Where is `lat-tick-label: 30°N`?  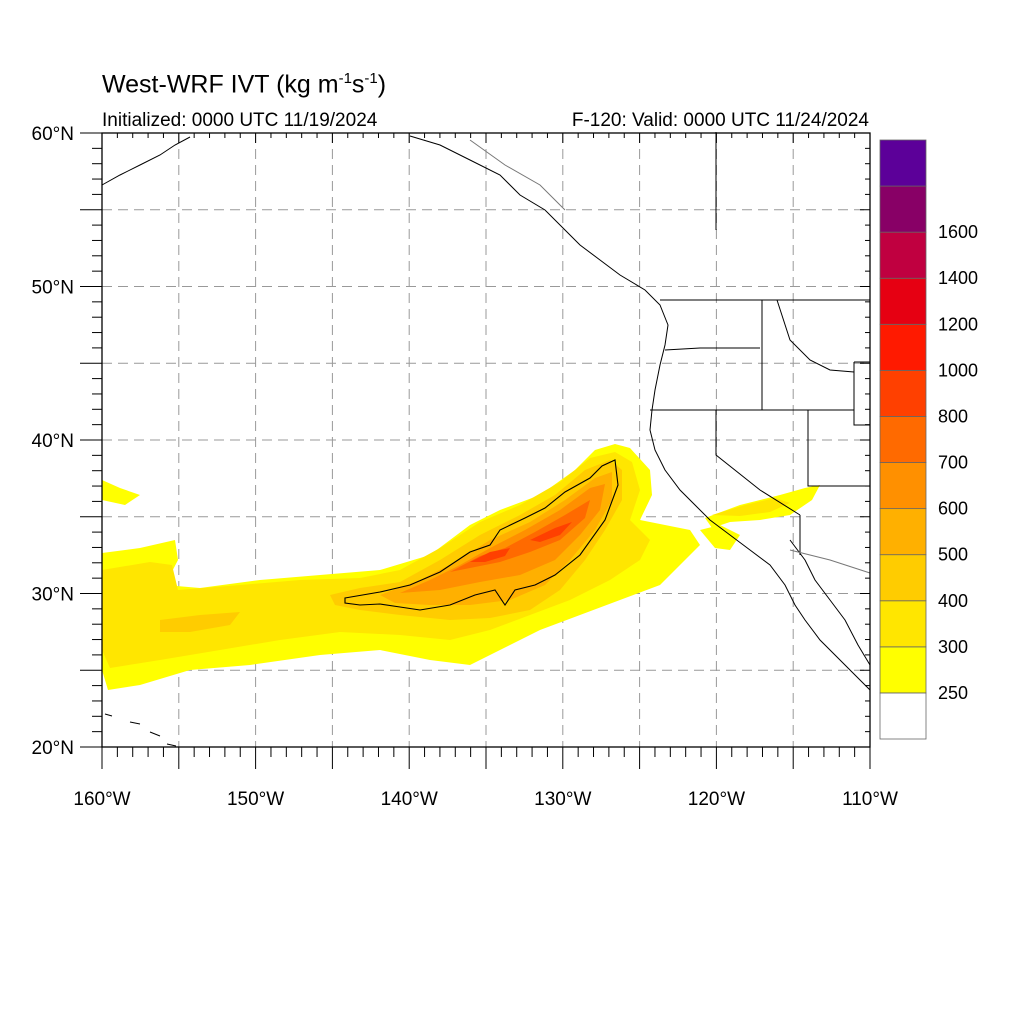
lat-tick-label: 30°N is located at coordinates (53, 595).